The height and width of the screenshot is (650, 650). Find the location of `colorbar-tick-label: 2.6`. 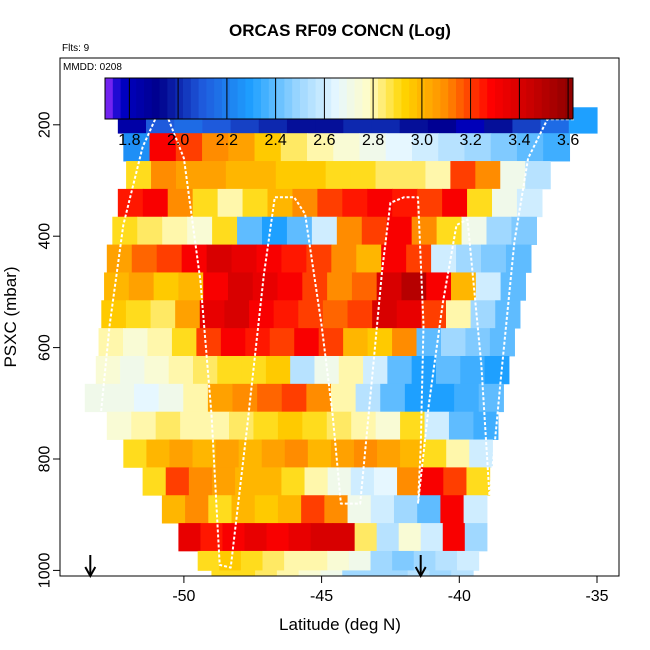

colorbar-tick-label: 2.6 is located at coordinates (324, 140).